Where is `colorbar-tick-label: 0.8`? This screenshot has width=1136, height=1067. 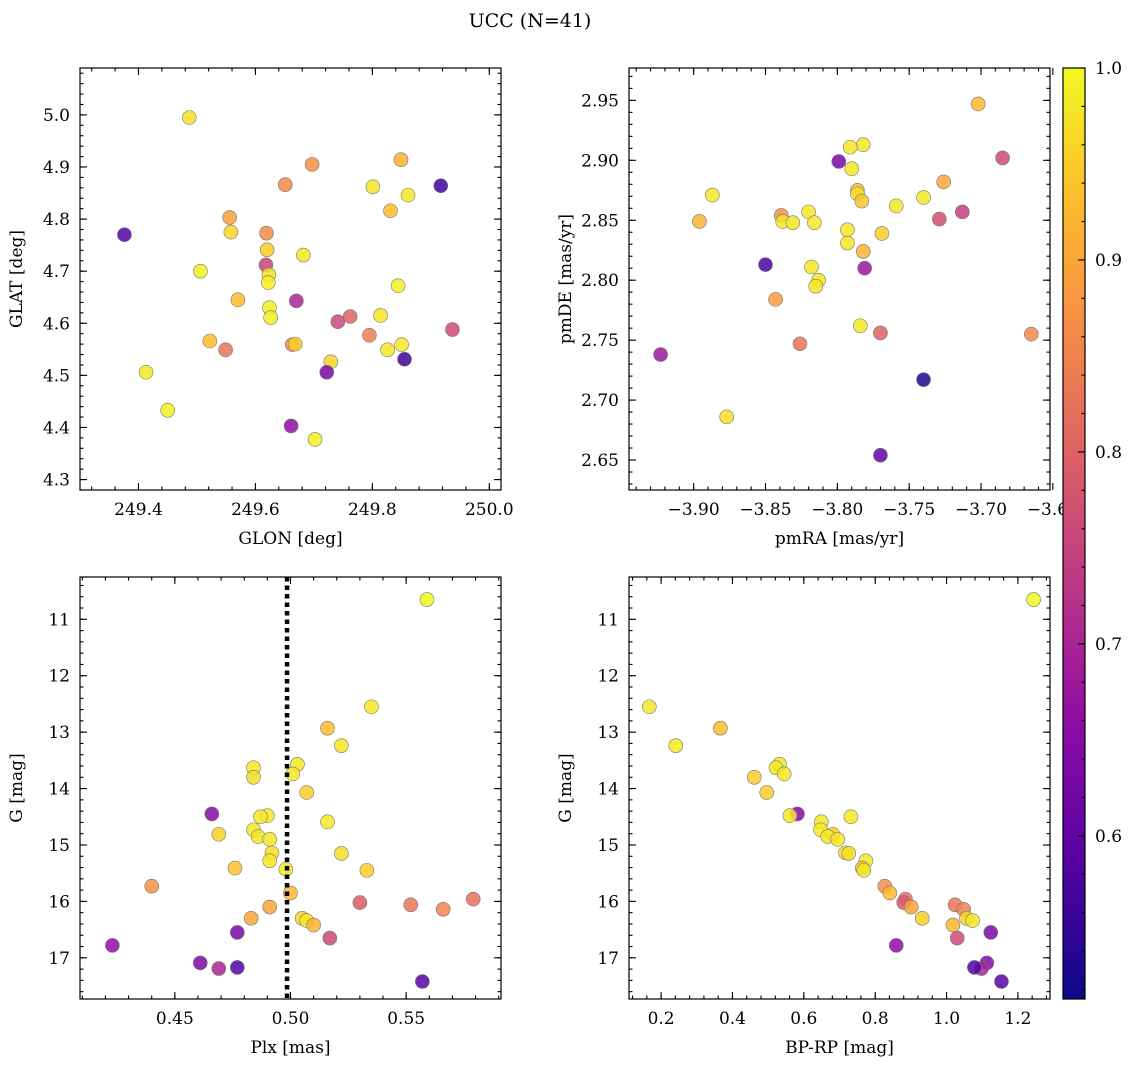
colorbar-tick-label: 0.8 is located at coordinates (1108, 453).